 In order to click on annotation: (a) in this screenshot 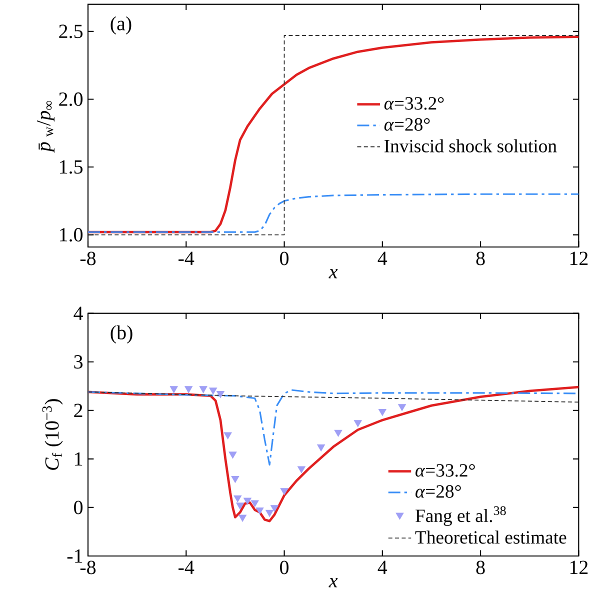, I will do `click(121, 25)`.